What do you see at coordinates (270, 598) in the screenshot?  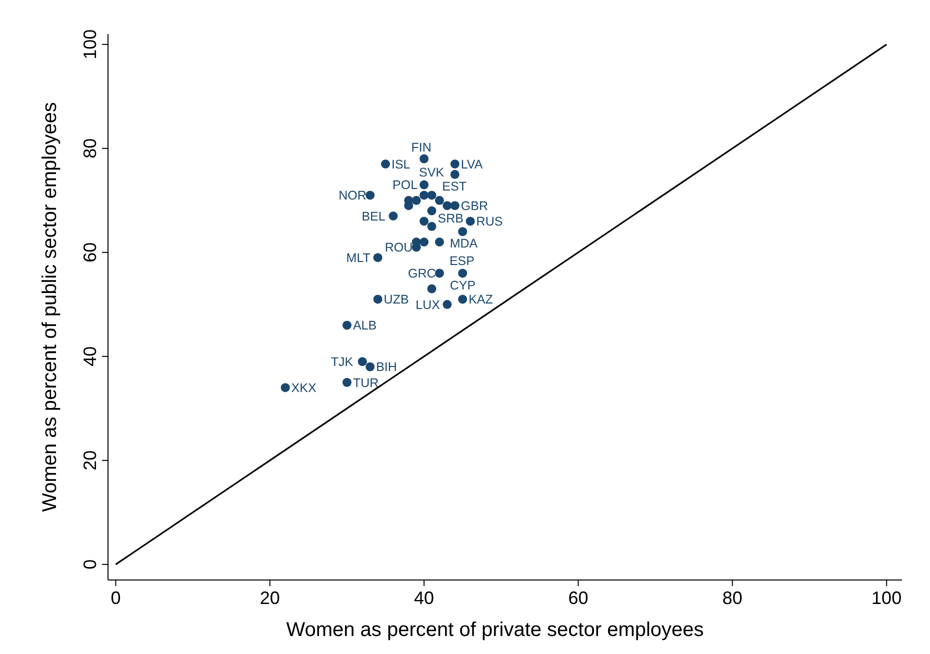 I see `x-tick-label: 20` at bounding box center [270, 598].